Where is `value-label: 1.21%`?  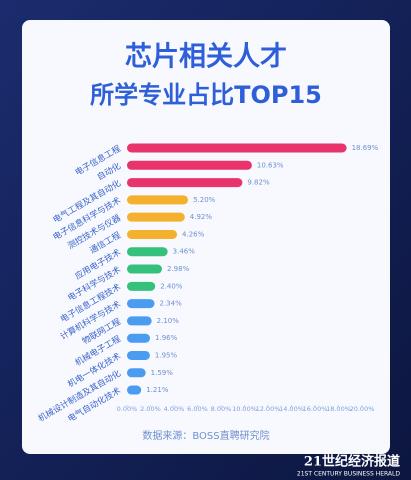 value-label: 1.21% is located at coordinates (157, 390).